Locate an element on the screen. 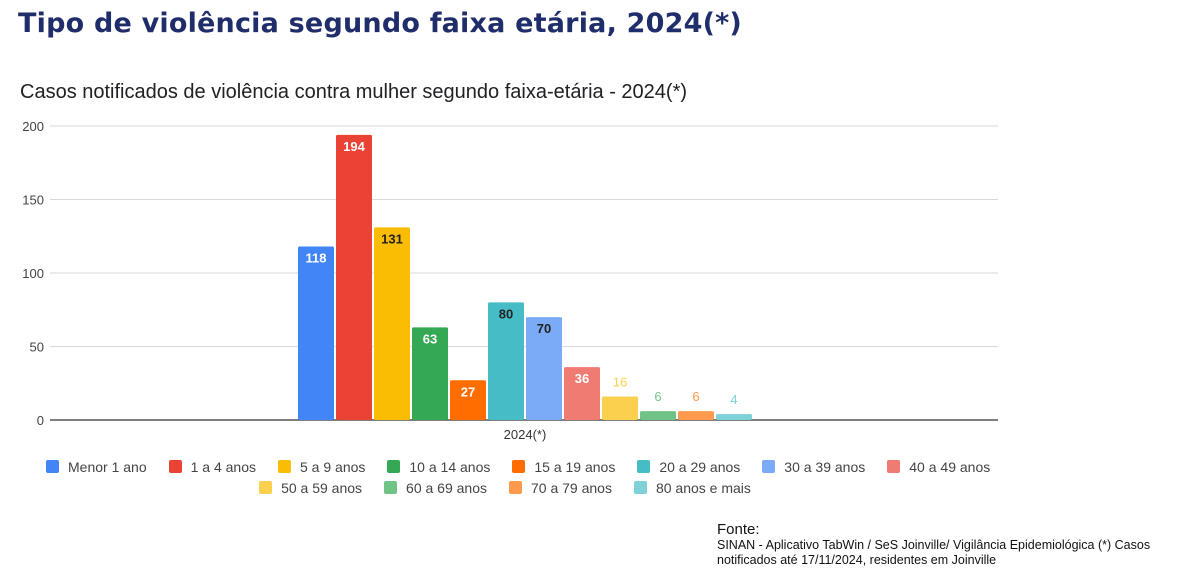  legend-item: 30 a 39 anos is located at coordinates (813, 467).